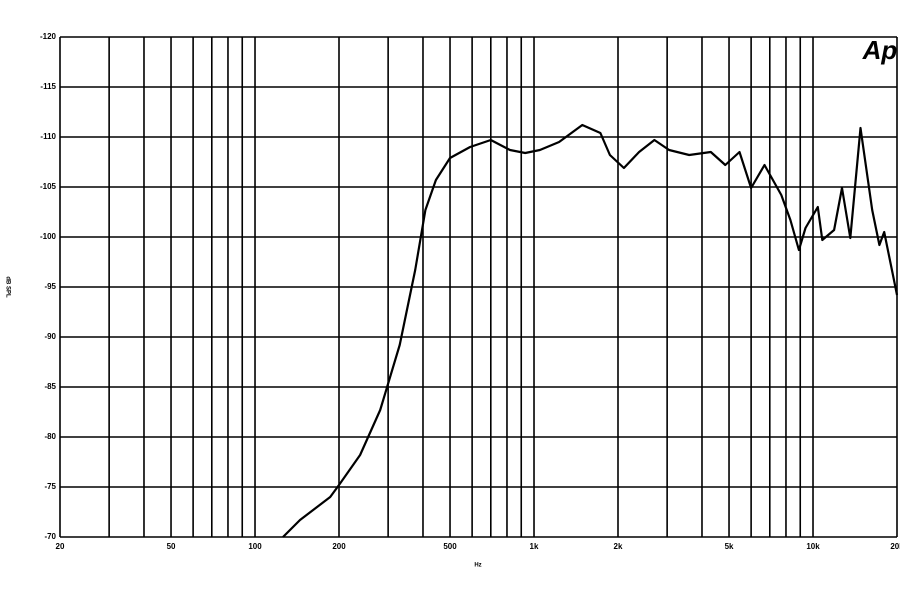 Image resolution: width=900 pixels, height=600 pixels. Describe the element at coordinates (50, 336) in the screenshot. I see `y-tick-label: -90` at that location.